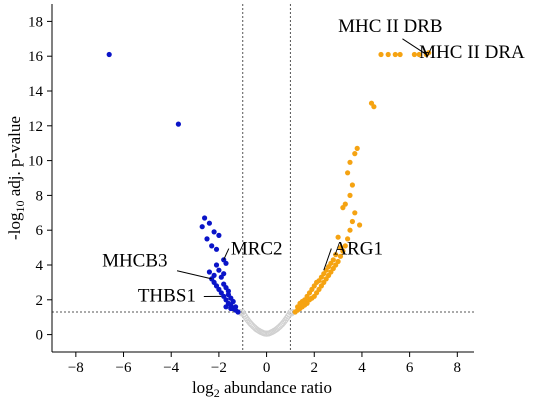 Image resolution: width=550 pixels, height=404 pixels. I want to click on y-tick-label: 0, so click(40, 336).